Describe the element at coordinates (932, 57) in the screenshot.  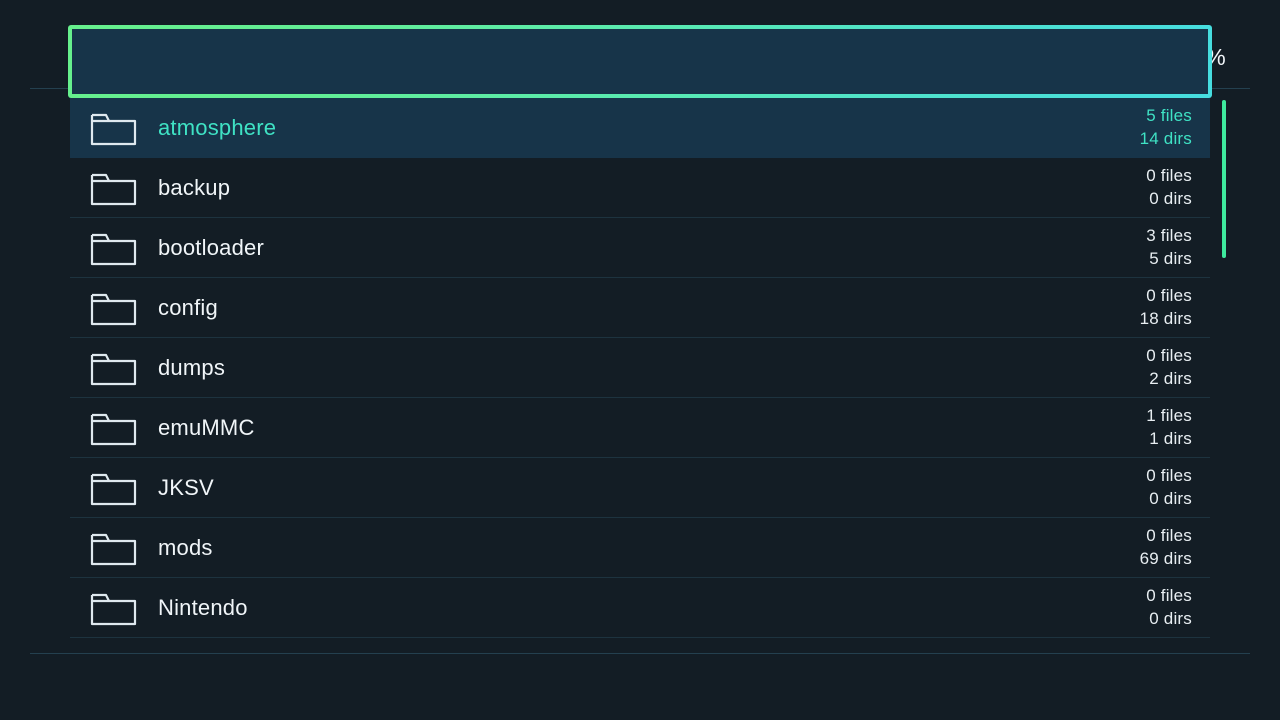
I see `ip-address-label: 192.168.100.14` at that location.